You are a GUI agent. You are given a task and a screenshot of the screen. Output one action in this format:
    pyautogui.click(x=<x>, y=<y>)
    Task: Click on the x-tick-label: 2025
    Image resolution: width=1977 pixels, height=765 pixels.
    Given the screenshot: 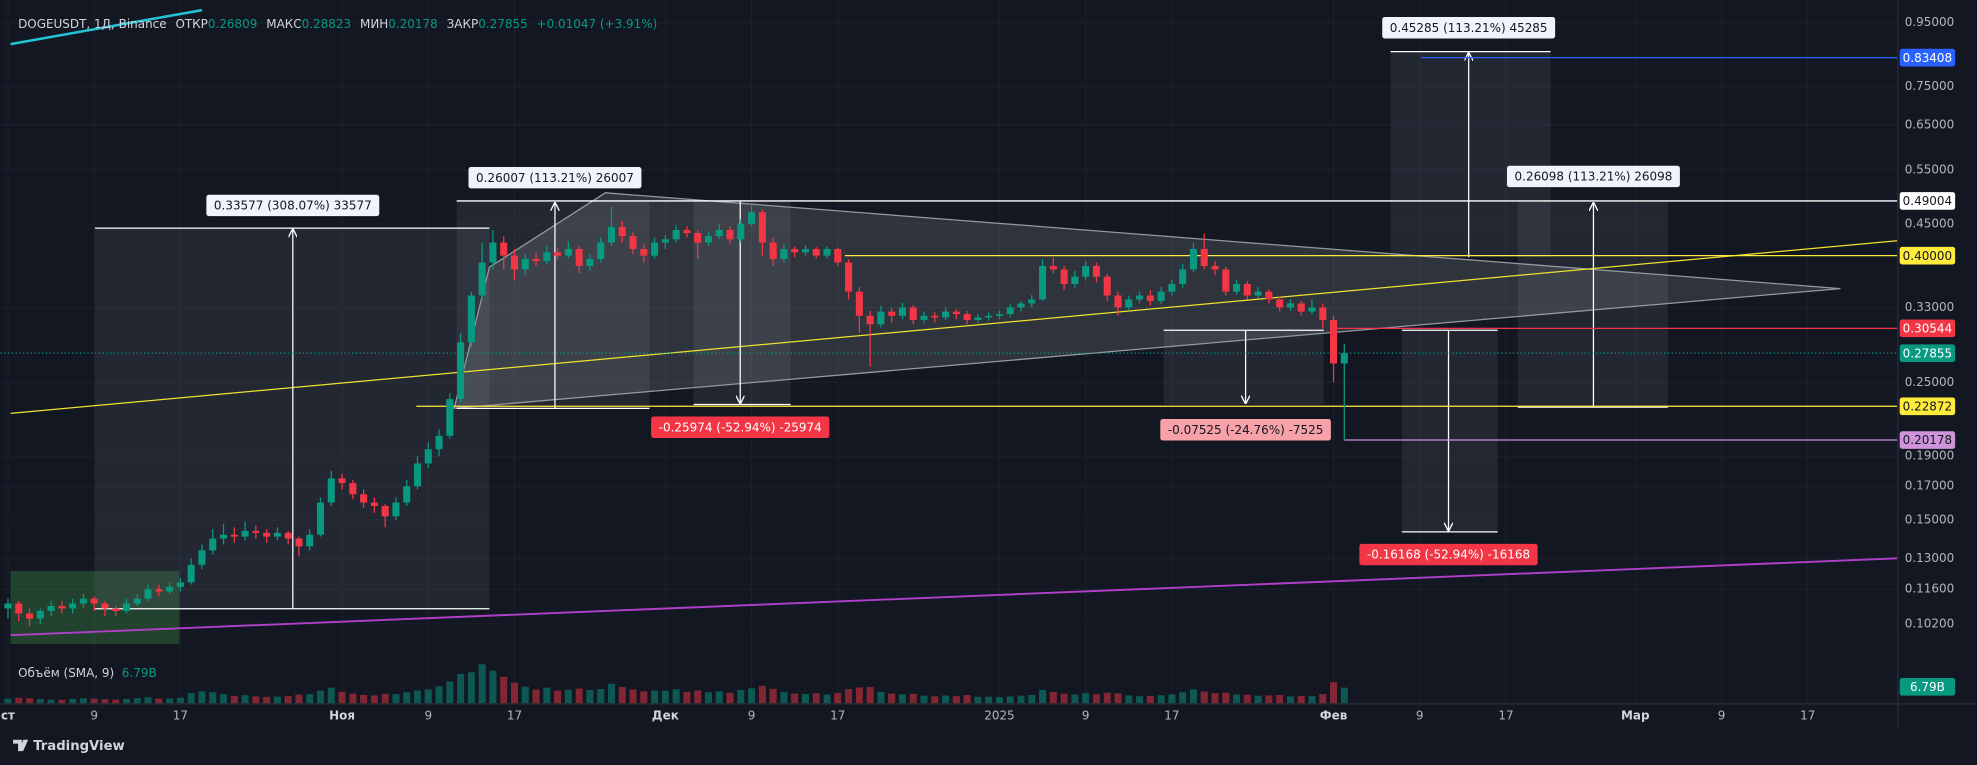 What is the action you would take?
    pyautogui.click(x=999, y=715)
    